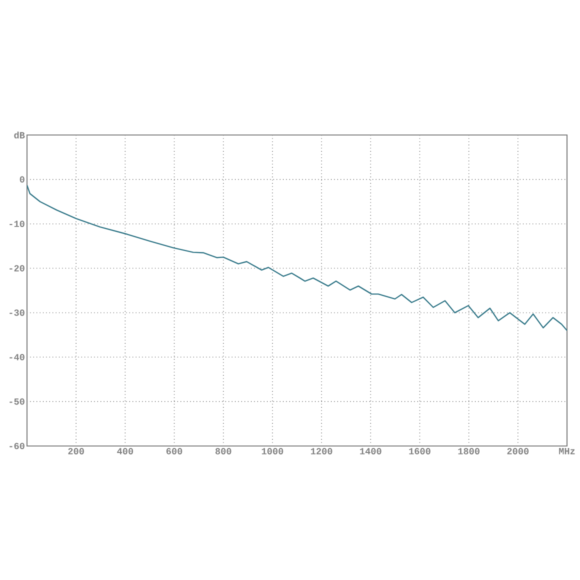 The image size is (580, 580). Describe the element at coordinates (17, 401) in the screenshot. I see `y-tick-label: -50` at that location.